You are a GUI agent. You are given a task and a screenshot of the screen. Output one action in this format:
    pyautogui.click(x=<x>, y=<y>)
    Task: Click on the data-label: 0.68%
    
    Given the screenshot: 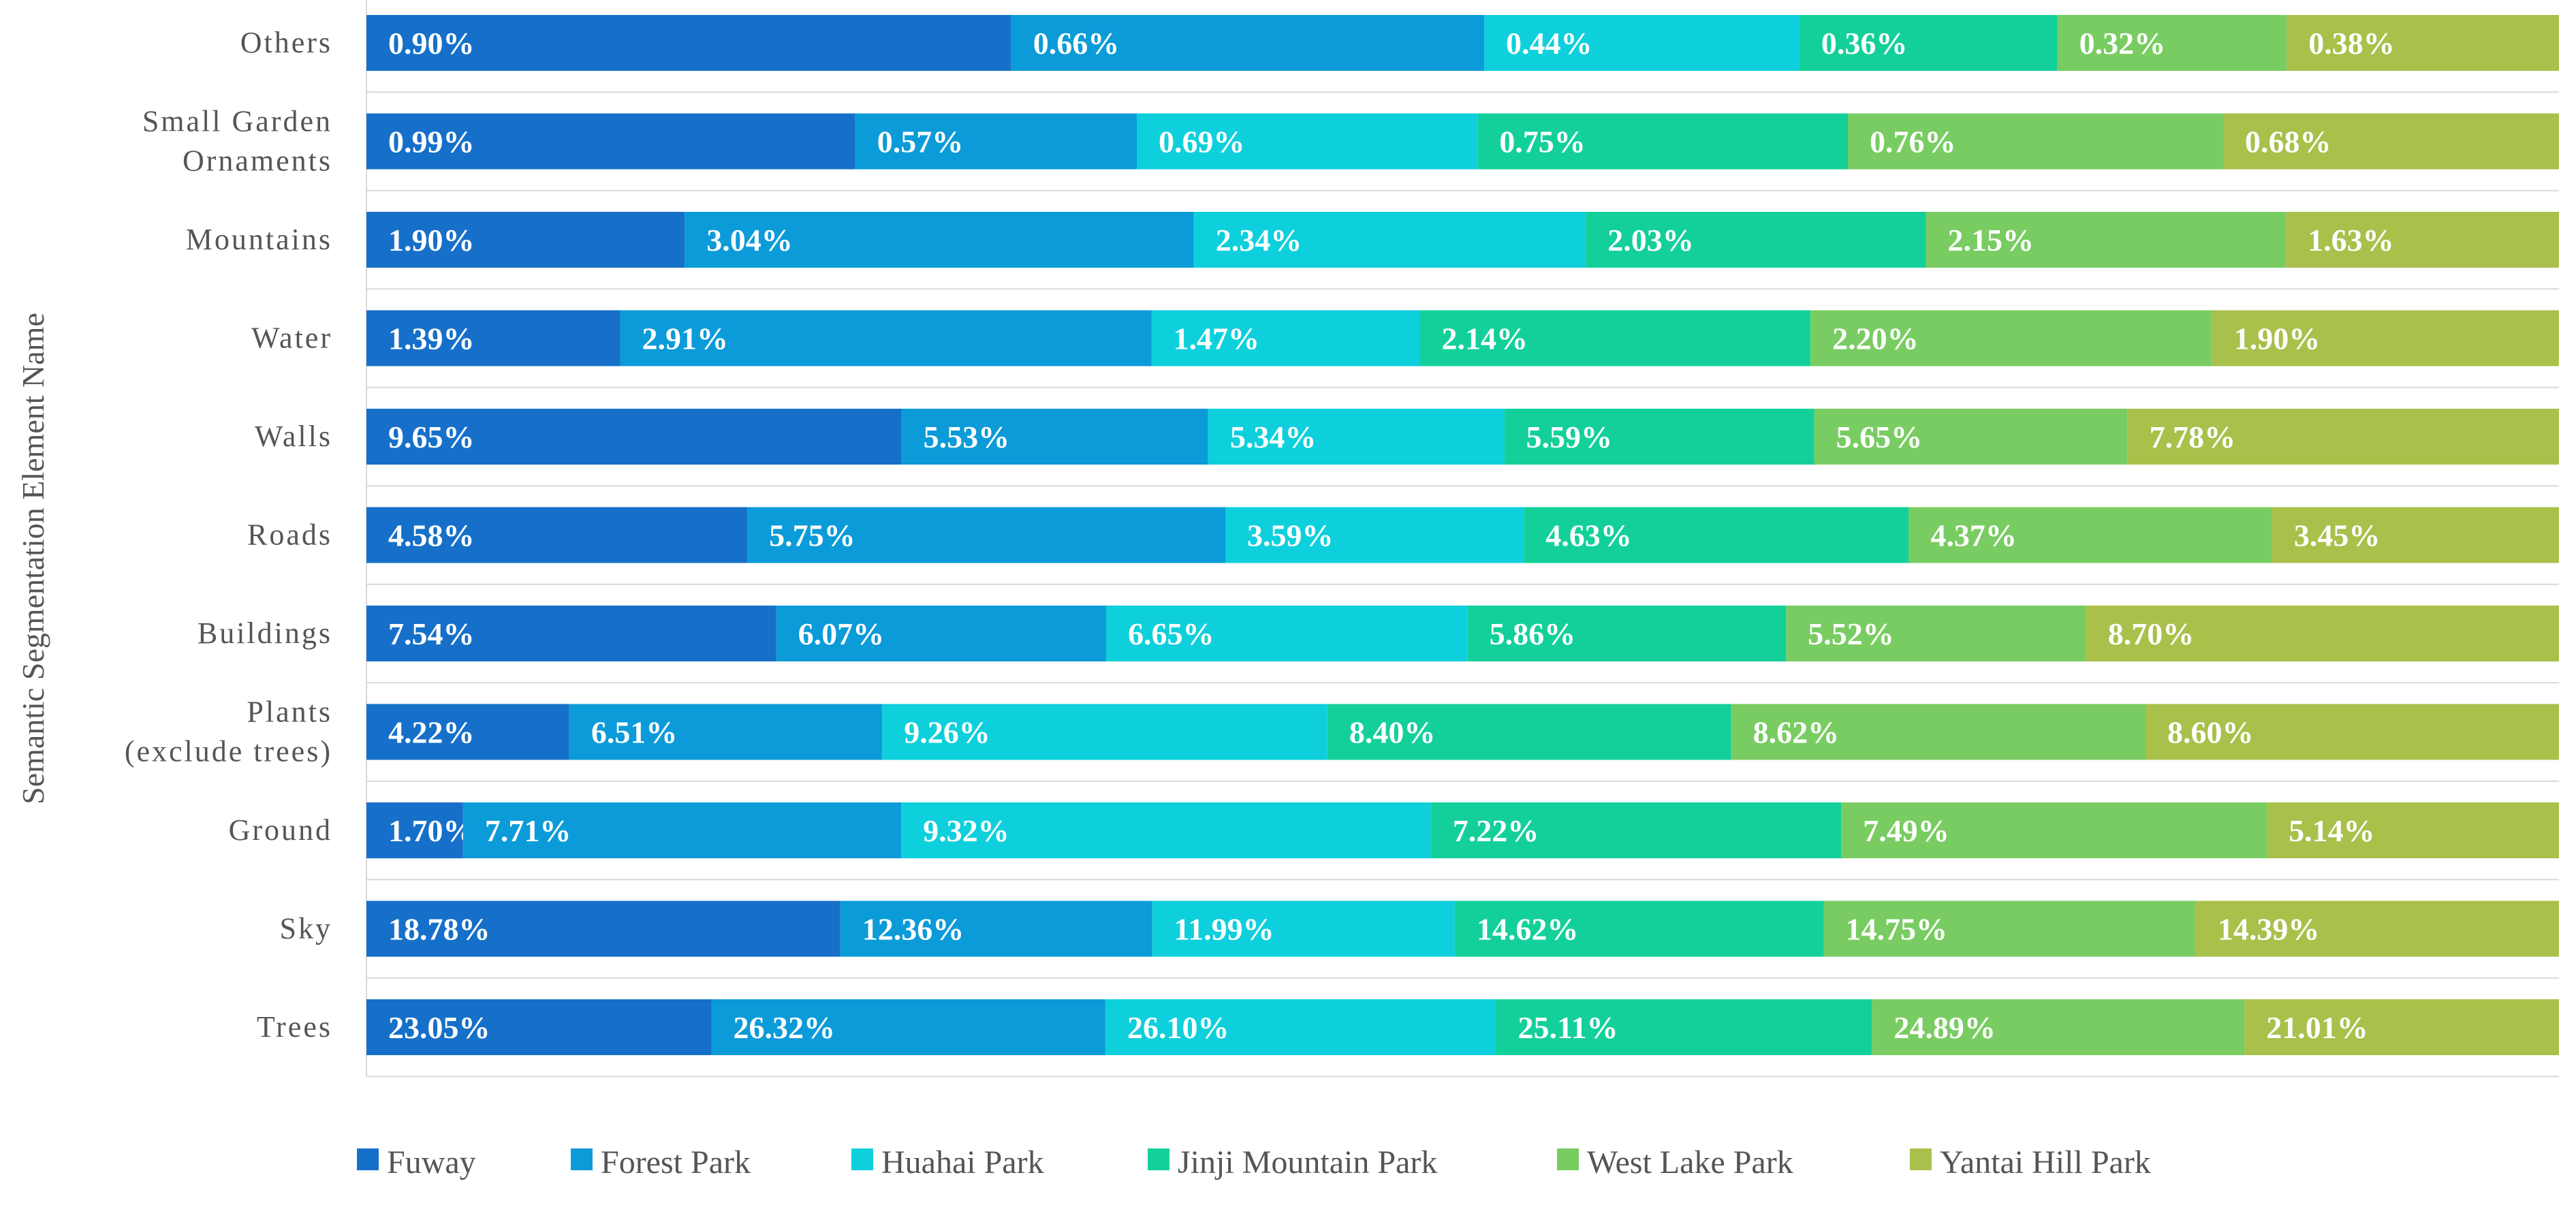 What is the action you would take?
    pyautogui.click(x=2288, y=142)
    